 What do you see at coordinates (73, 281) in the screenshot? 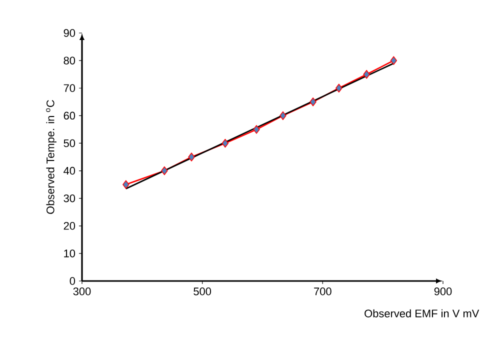
I see `y-tick-label: 0` at bounding box center [73, 281].